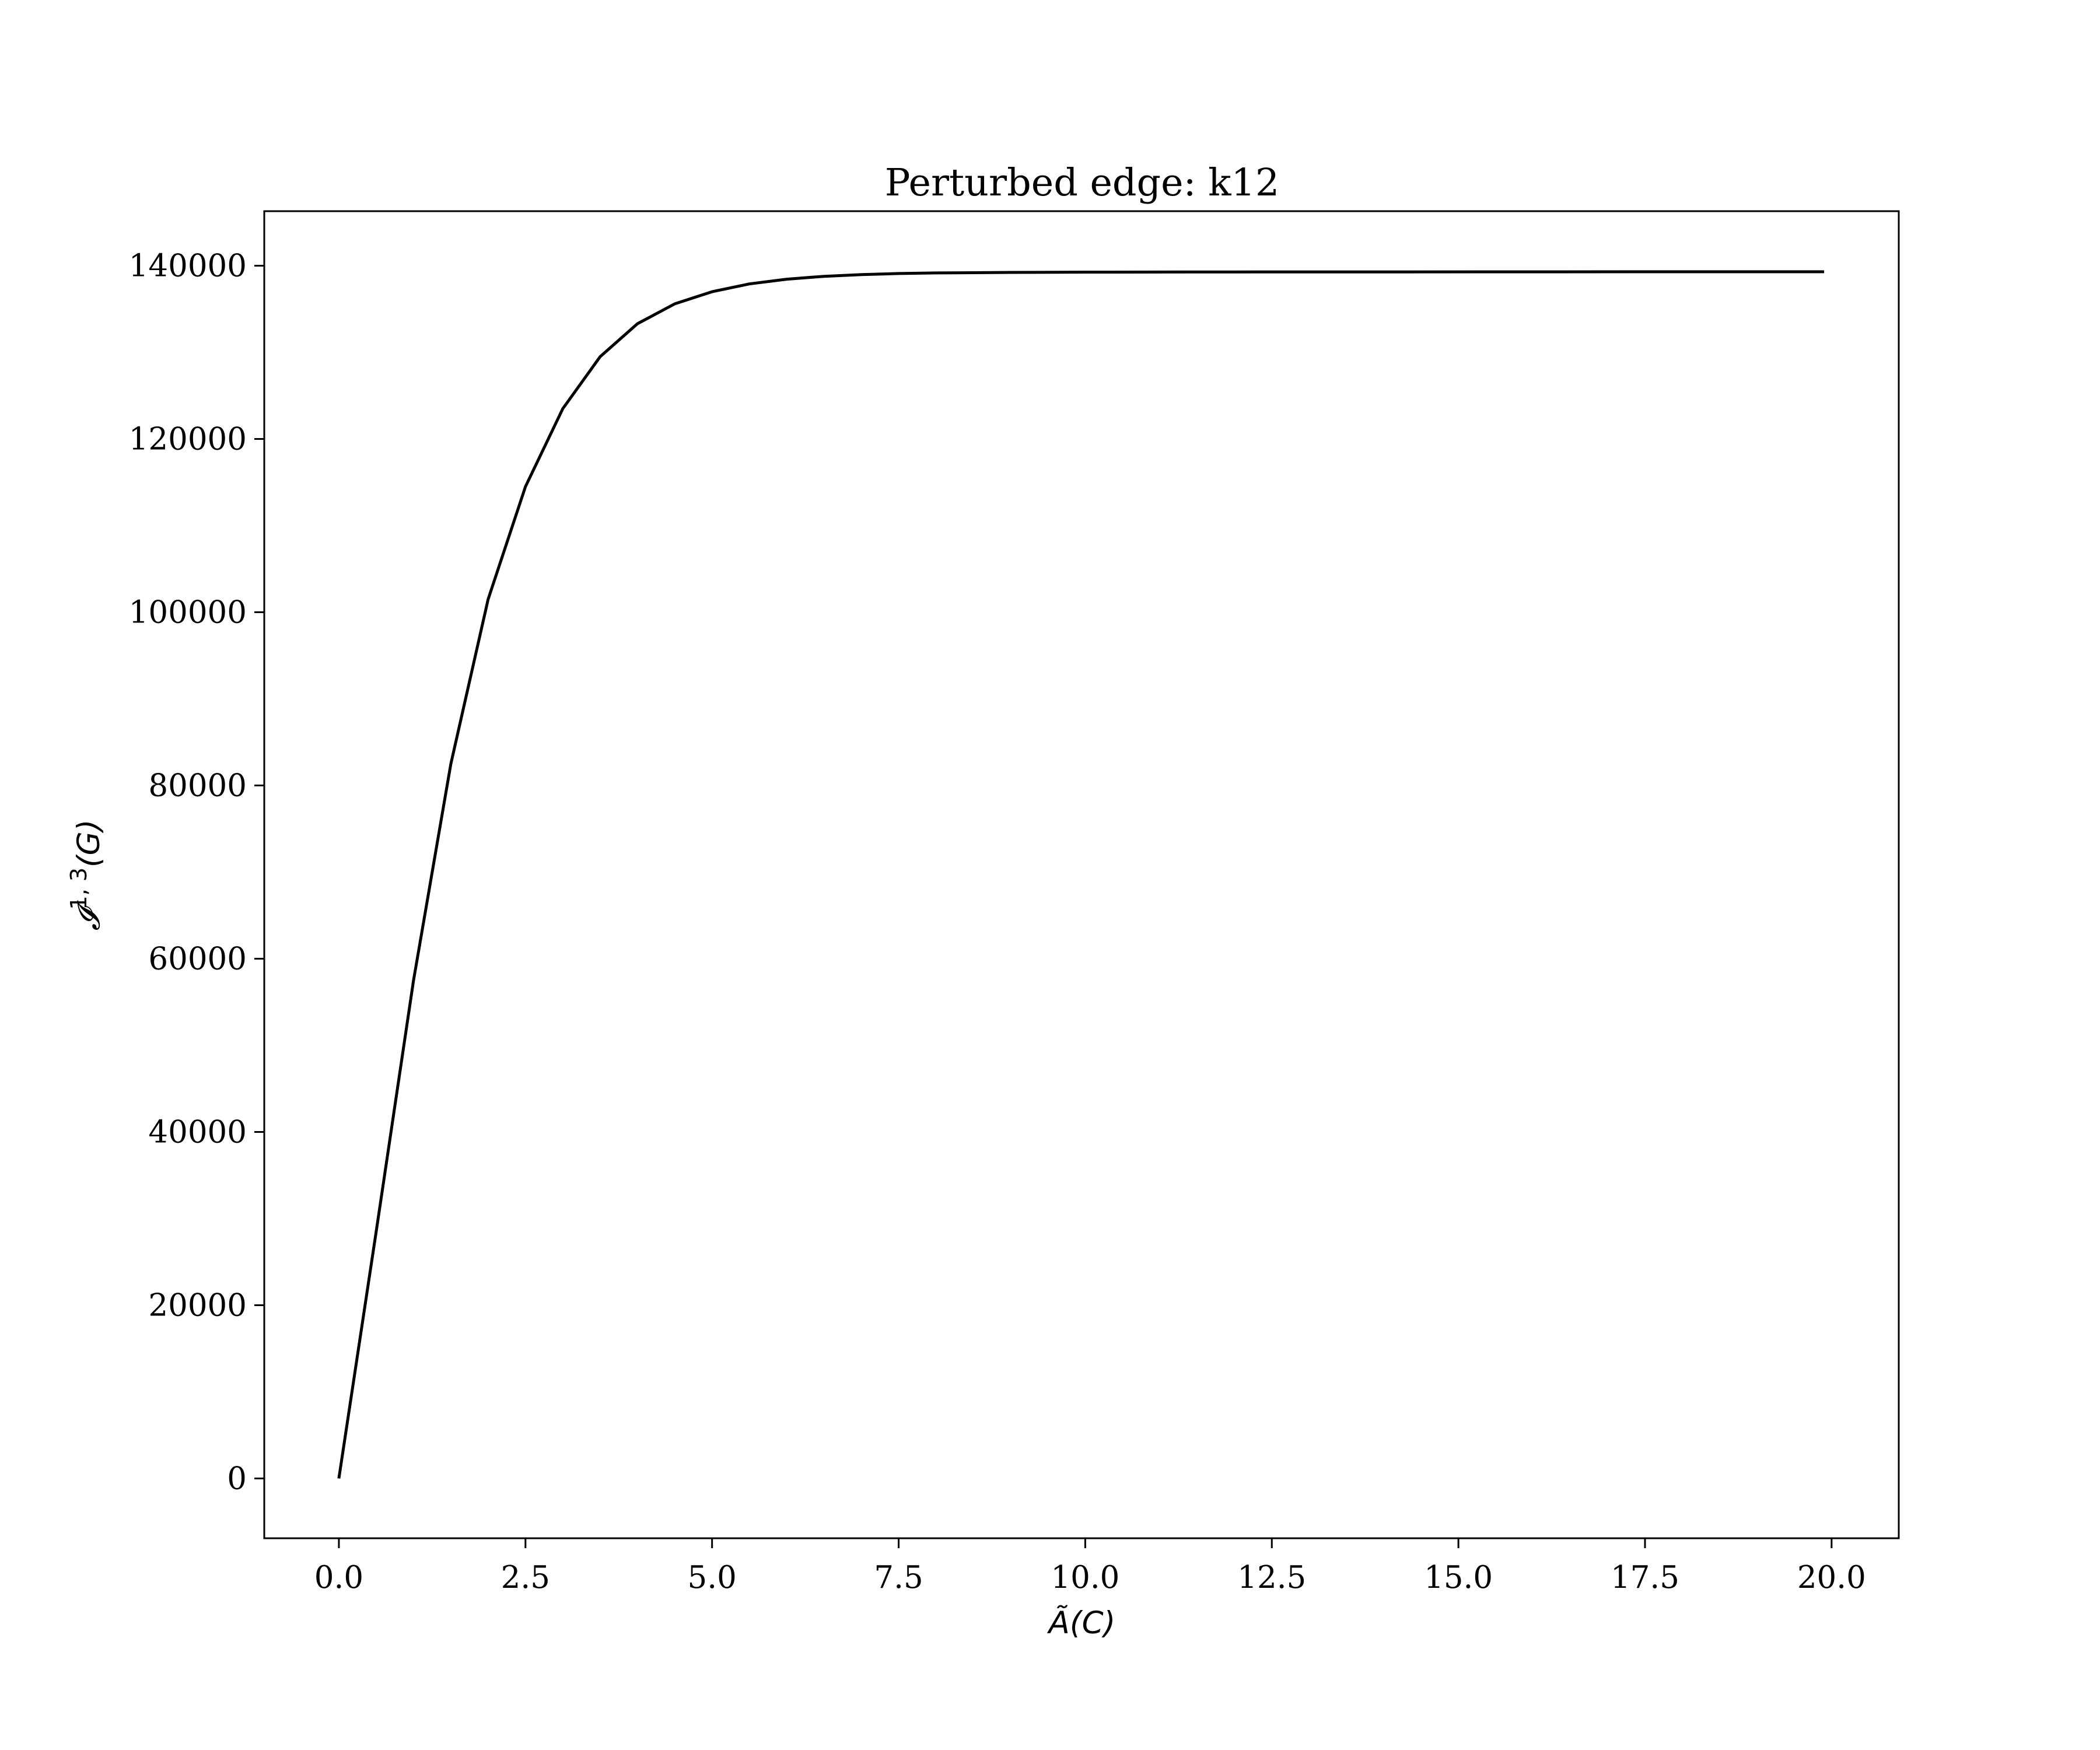  What do you see at coordinates (197, 959) in the screenshot?
I see `y-tick-label: 60000` at bounding box center [197, 959].